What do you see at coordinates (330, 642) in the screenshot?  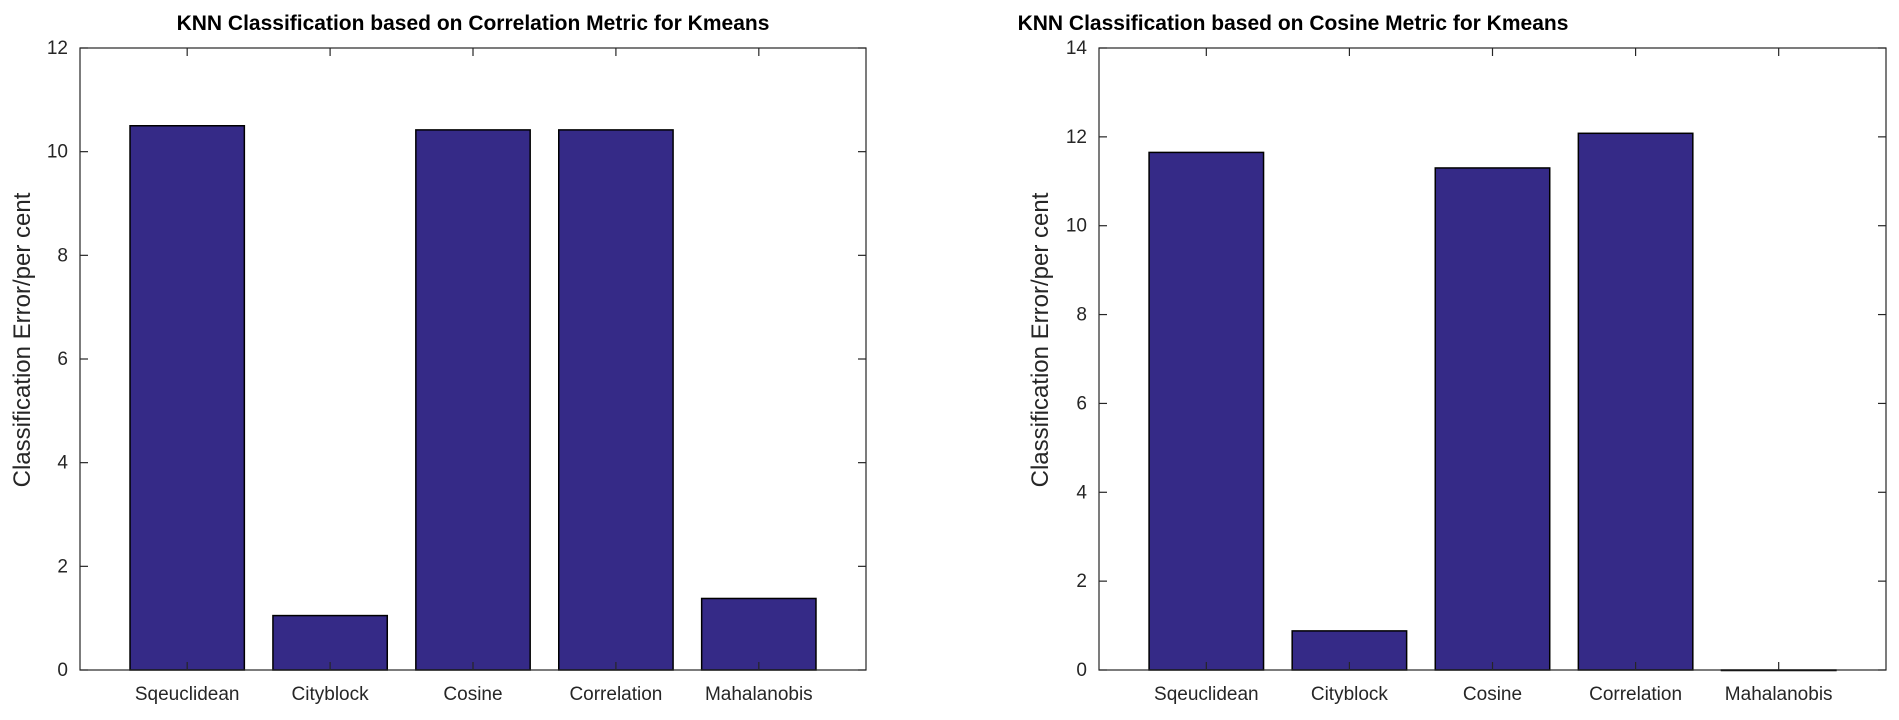 I see `bar-cityblock` at bounding box center [330, 642].